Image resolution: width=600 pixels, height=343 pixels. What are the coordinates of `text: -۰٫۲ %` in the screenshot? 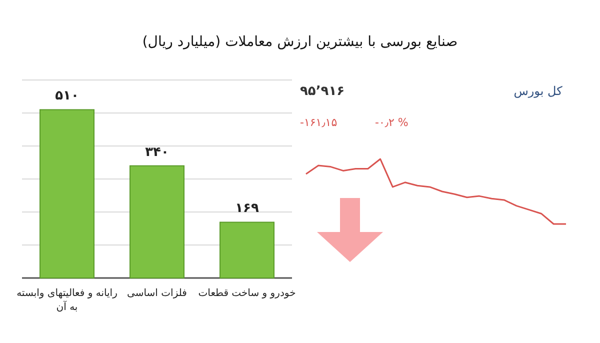 It's located at (391, 122).